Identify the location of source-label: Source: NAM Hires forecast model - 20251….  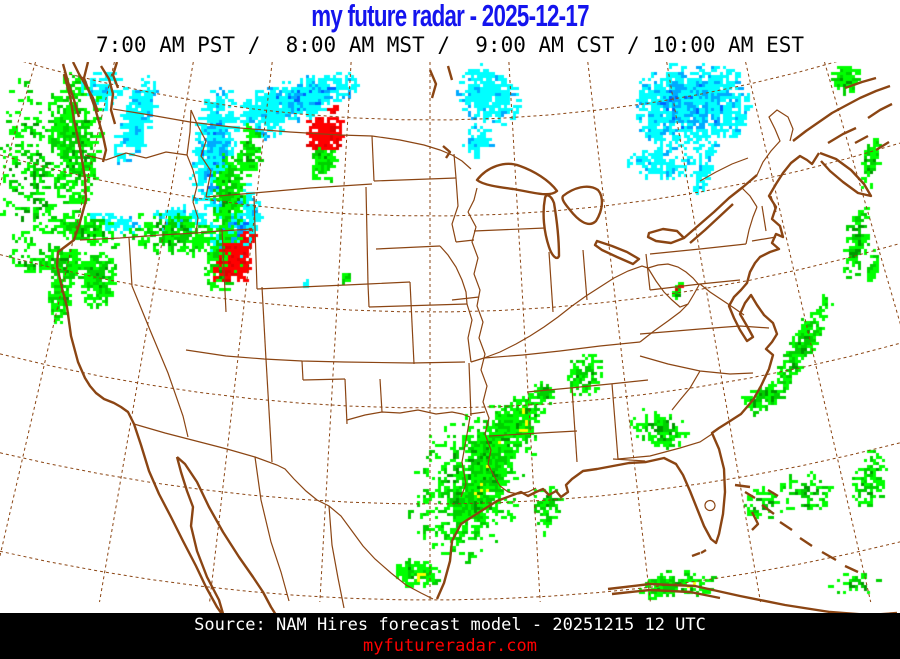
(450, 625).